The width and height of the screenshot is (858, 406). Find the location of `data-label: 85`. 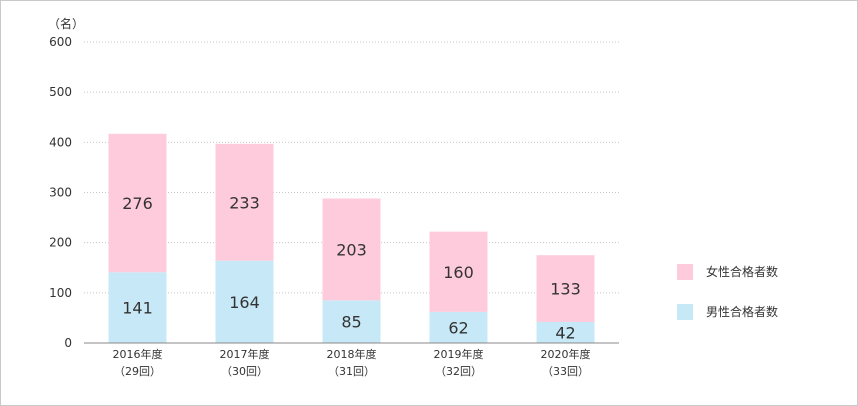

data-label: 85 is located at coordinates (351, 322).